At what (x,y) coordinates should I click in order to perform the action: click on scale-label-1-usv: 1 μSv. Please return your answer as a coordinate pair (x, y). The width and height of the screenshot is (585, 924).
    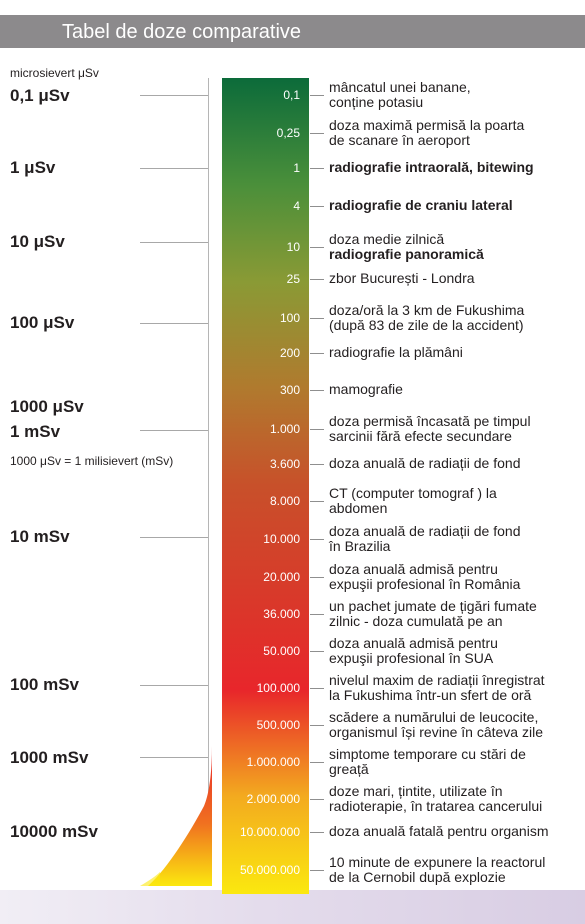
    Looking at the image, I should click on (33, 167).